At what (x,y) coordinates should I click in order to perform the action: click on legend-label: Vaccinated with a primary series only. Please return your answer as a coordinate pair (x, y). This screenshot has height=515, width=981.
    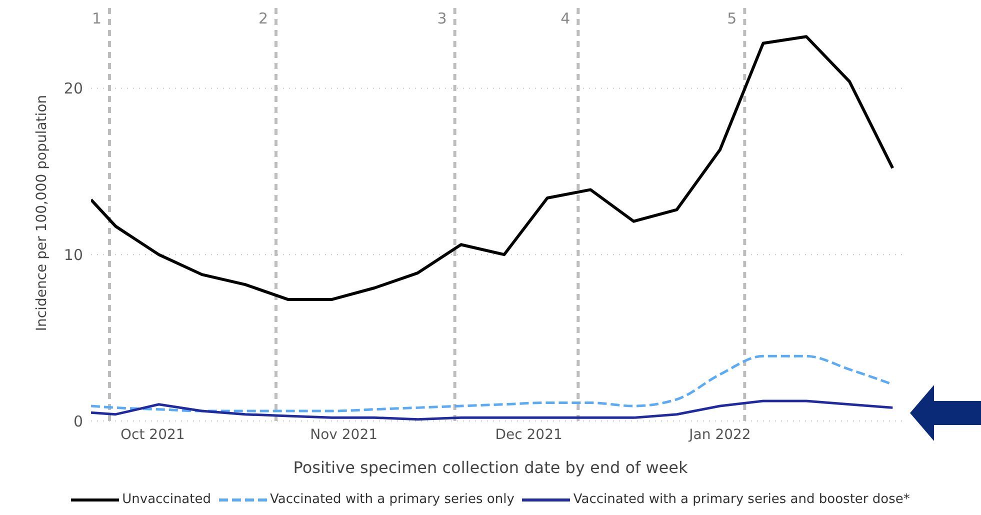
    Looking at the image, I should click on (392, 499).